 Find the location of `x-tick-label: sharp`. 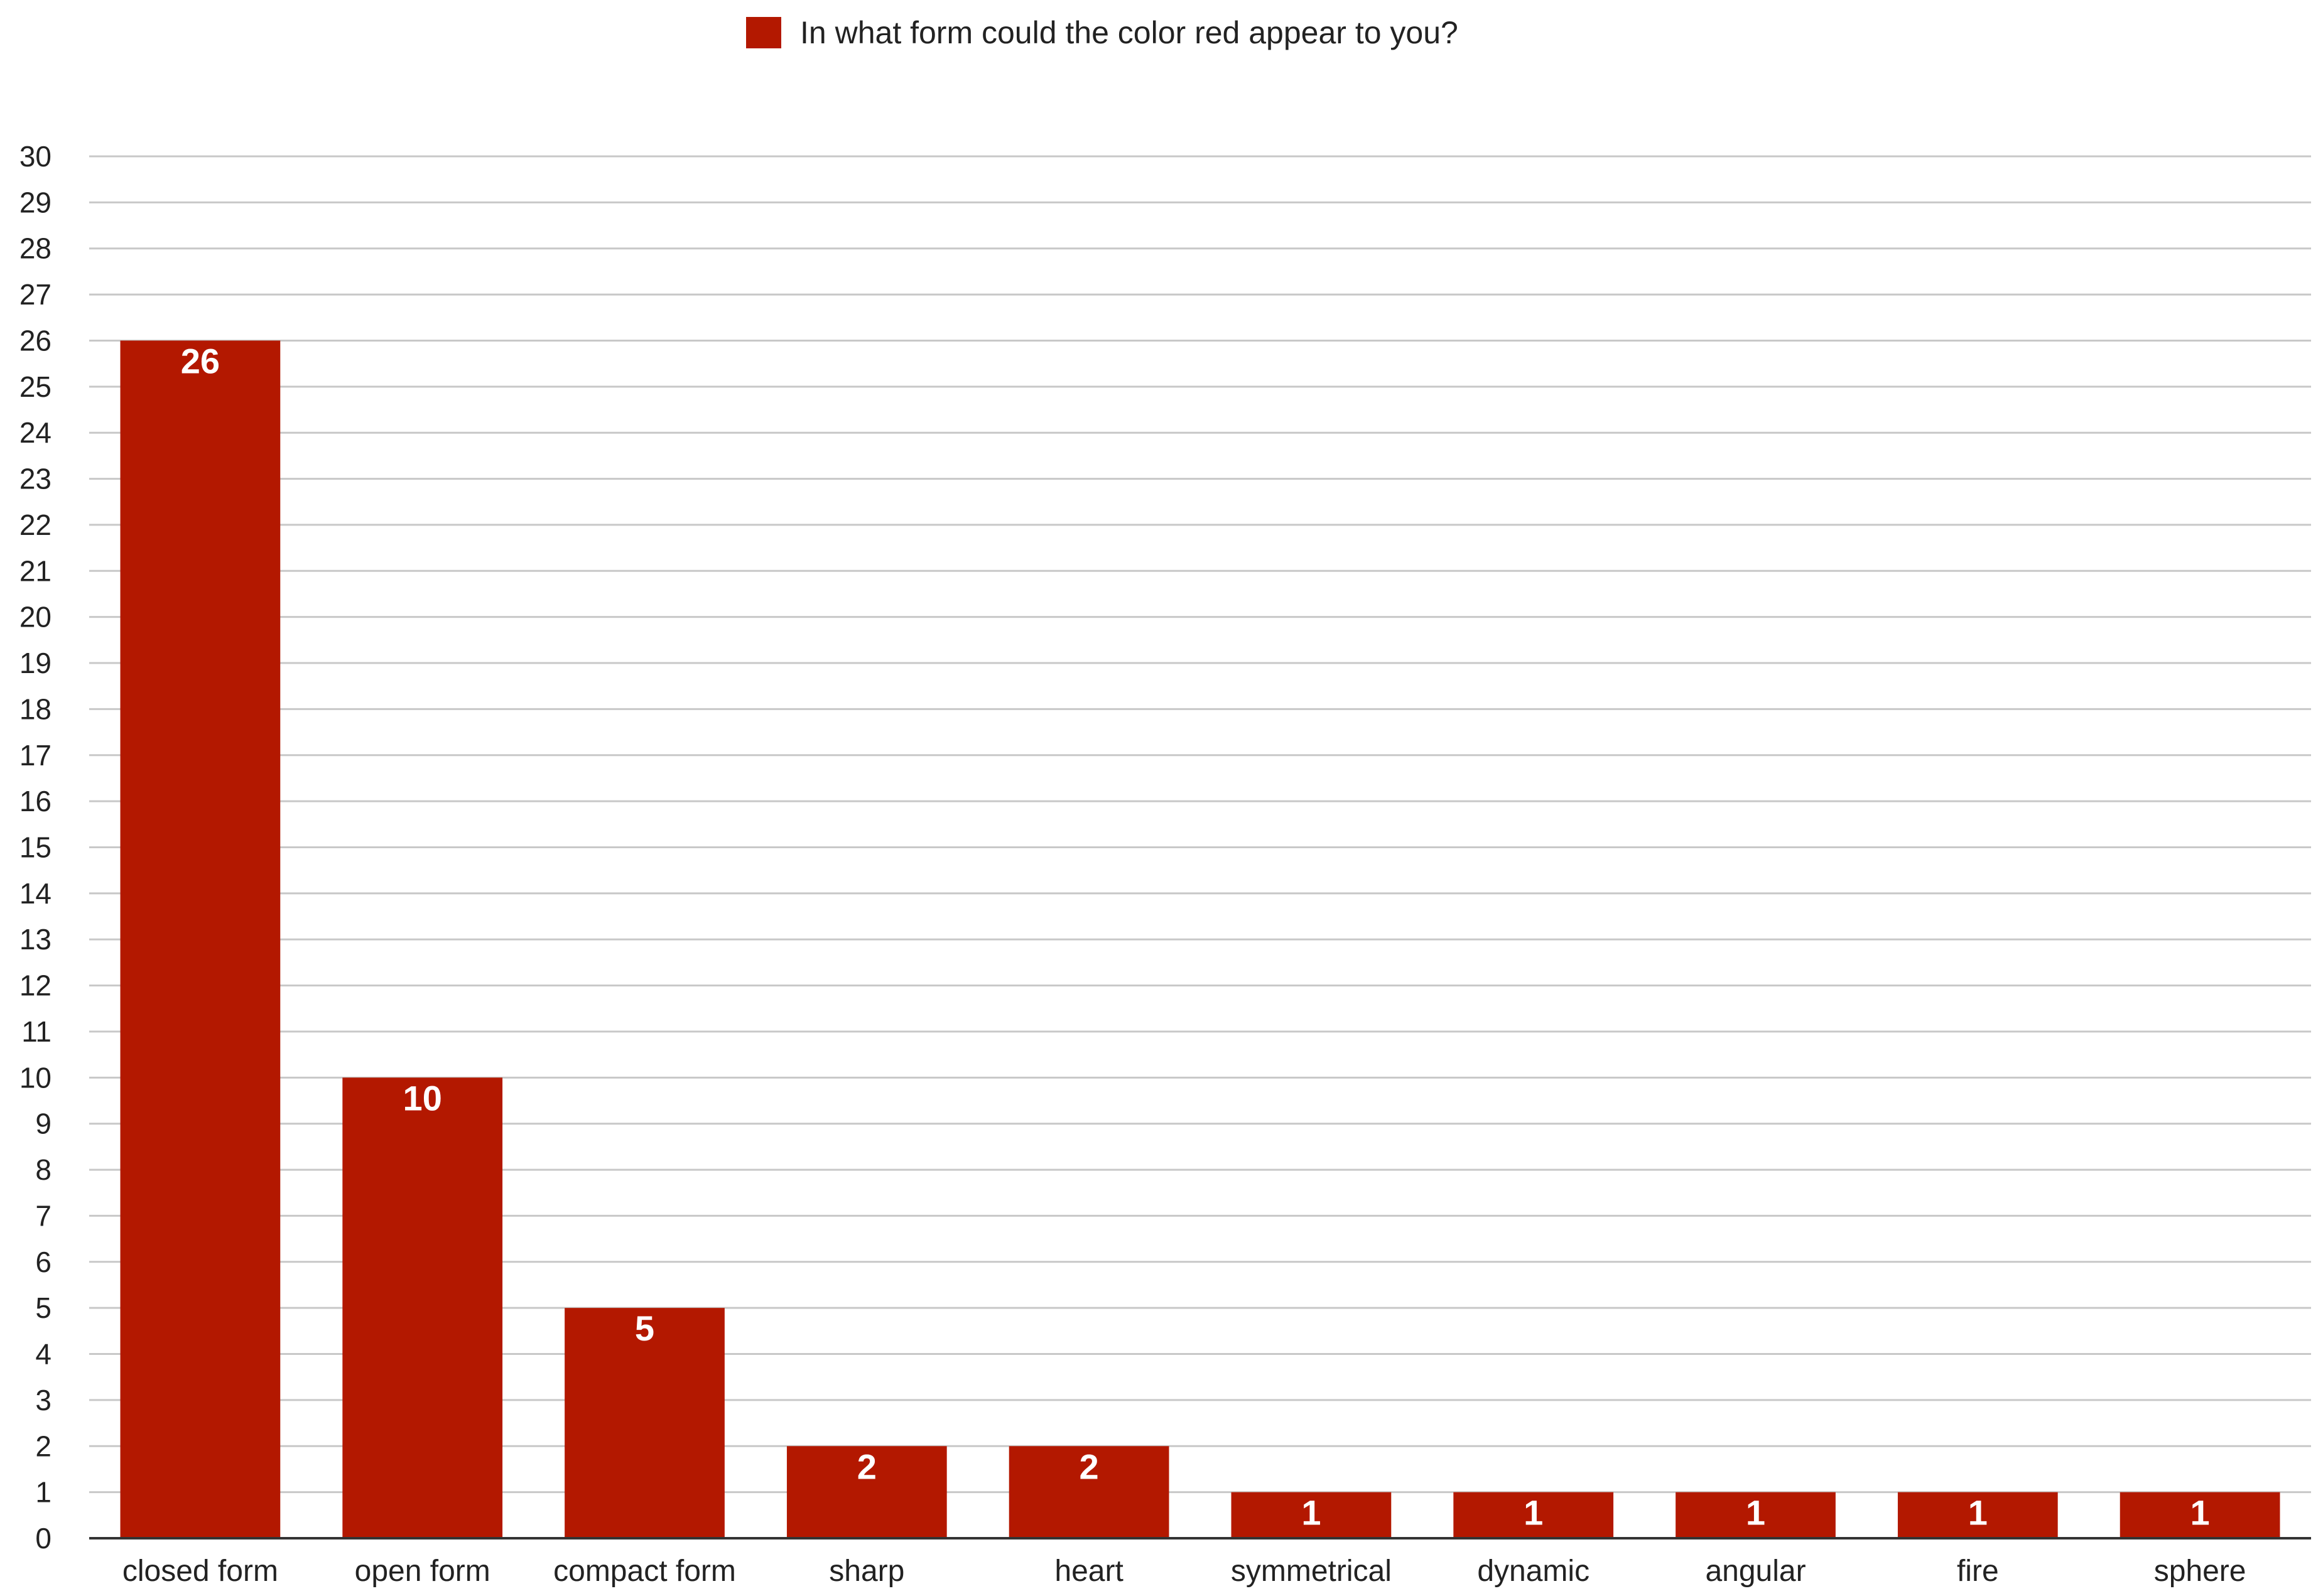

x-tick-label: sharp is located at coordinates (866, 1571).